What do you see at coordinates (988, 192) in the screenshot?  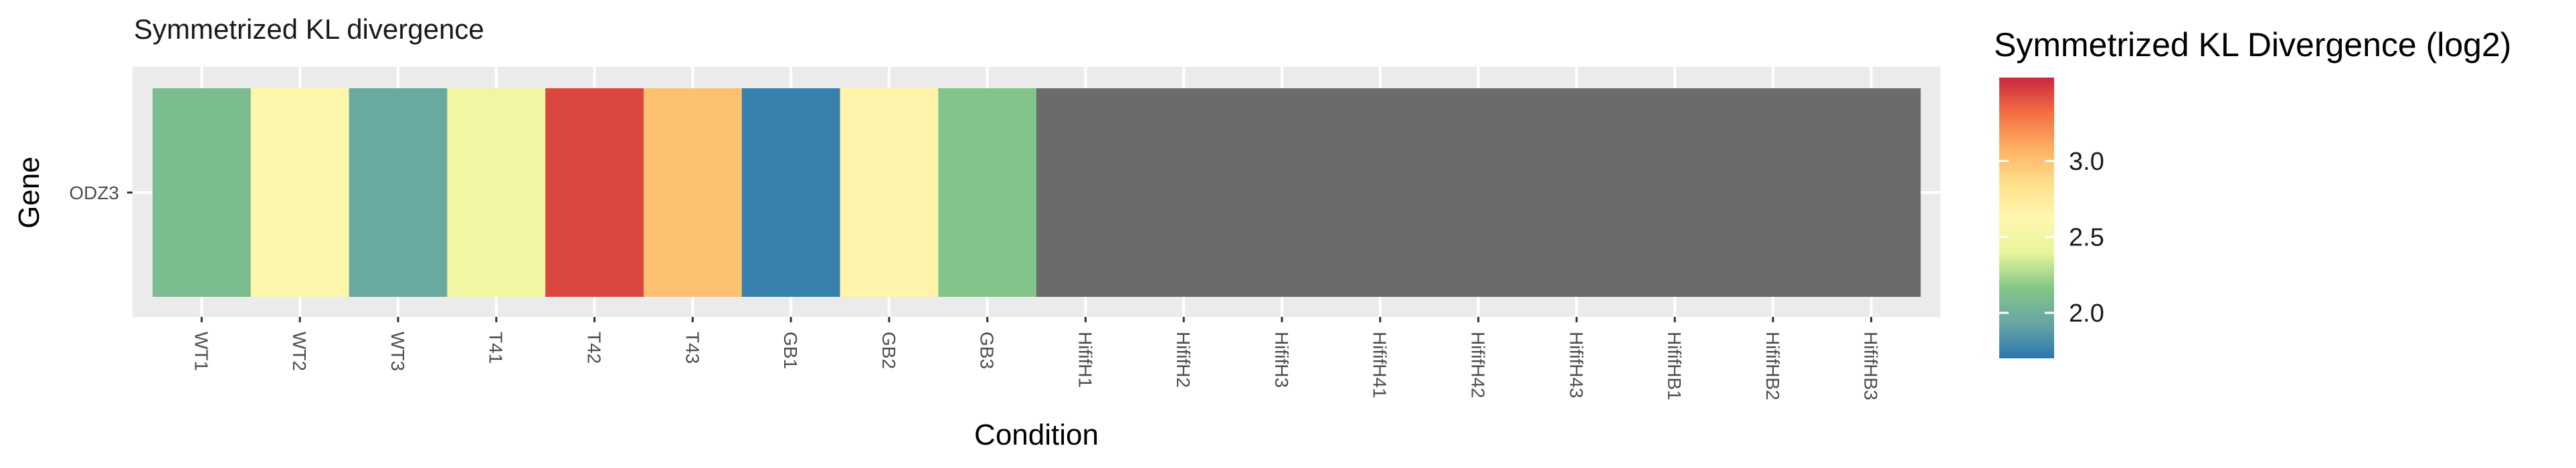 I see `heatmap-tile-gb3` at bounding box center [988, 192].